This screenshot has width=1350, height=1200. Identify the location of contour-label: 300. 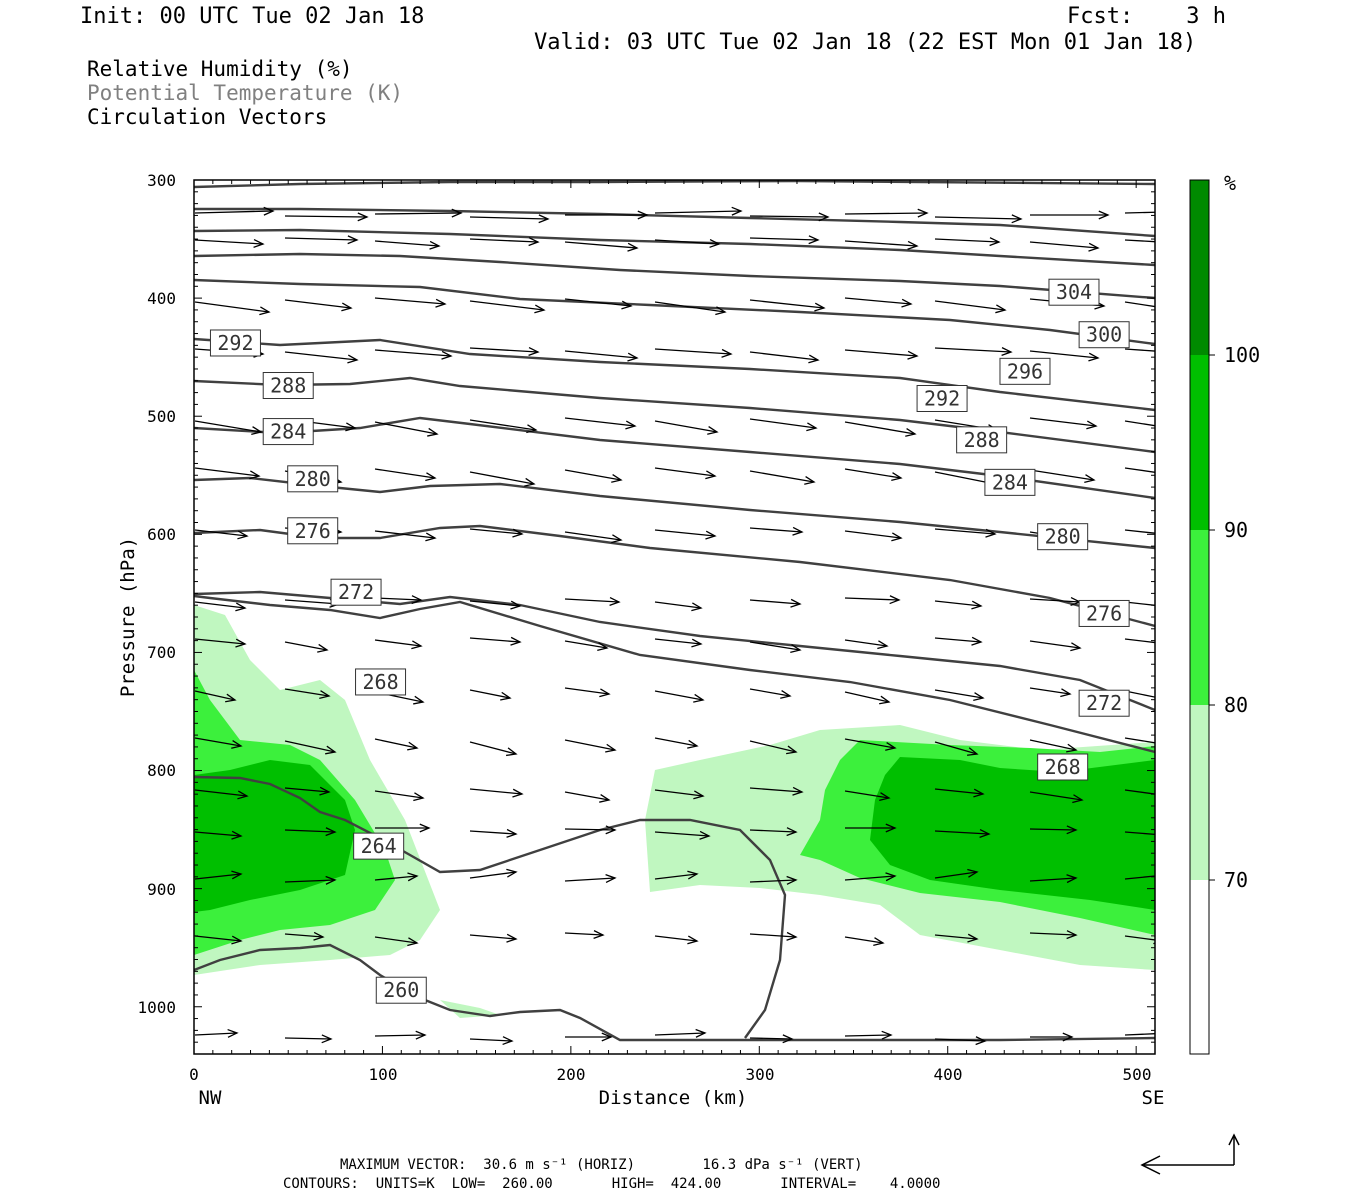
(1104, 335).